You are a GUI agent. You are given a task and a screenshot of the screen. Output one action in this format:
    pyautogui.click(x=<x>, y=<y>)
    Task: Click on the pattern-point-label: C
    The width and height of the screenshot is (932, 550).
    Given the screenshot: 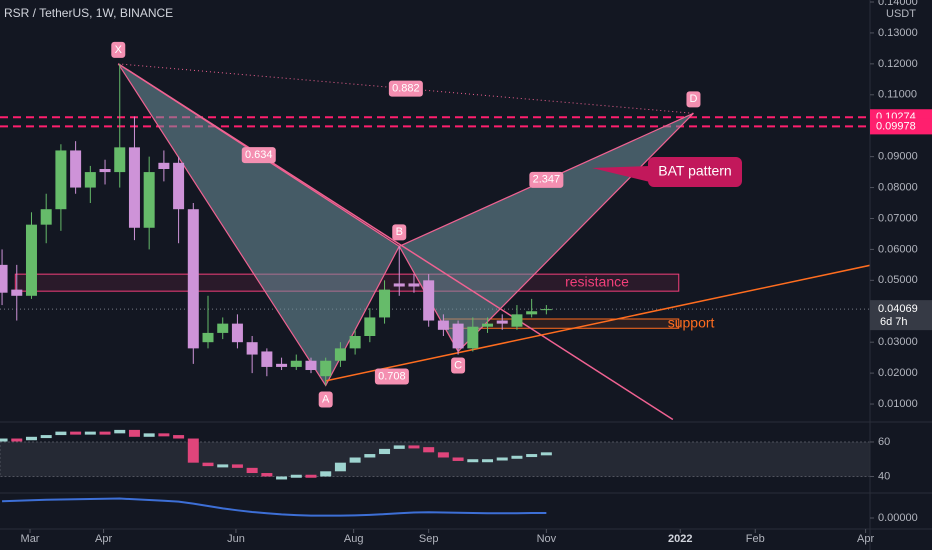 What is the action you would take?
    pyautogui.click(x=458, y=365)
    